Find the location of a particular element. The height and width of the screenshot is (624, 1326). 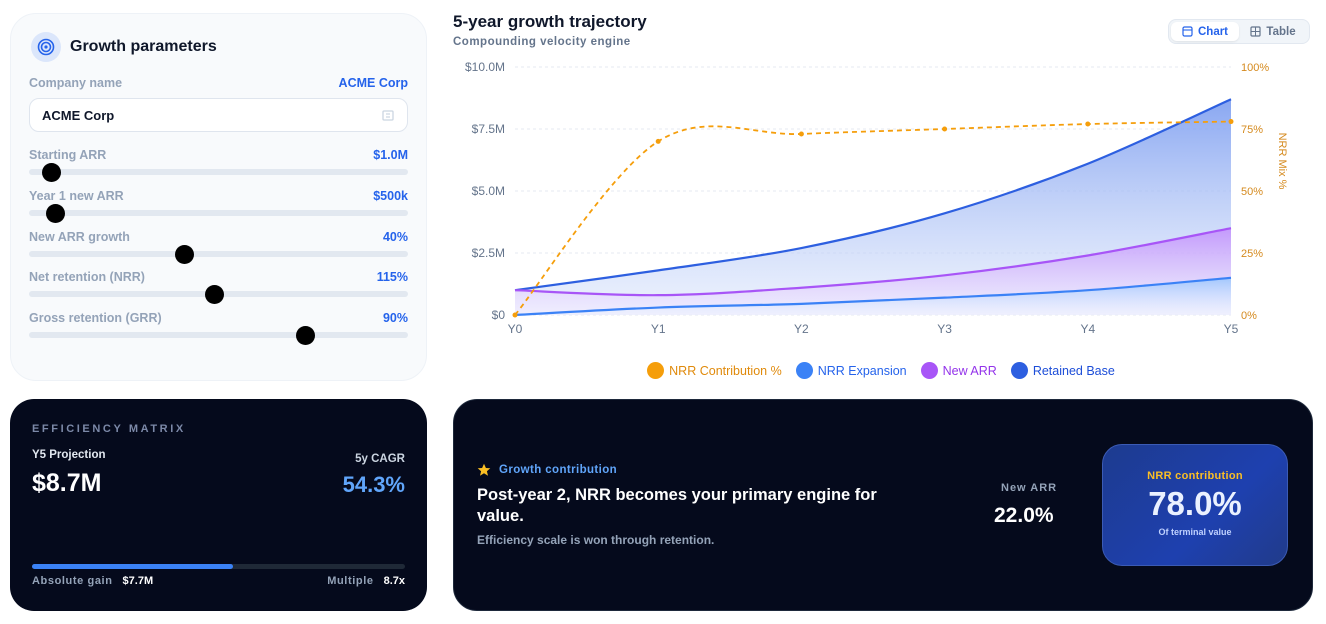

cagr-value: 54.3% is located at coordinates (373, 484).